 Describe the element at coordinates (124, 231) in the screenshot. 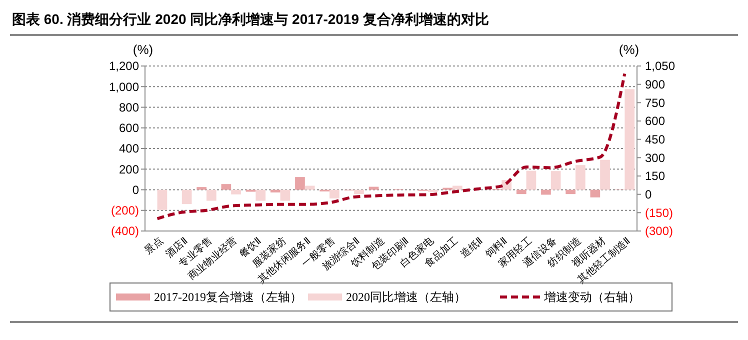

I see `y-tick-label: (400)` at that location.